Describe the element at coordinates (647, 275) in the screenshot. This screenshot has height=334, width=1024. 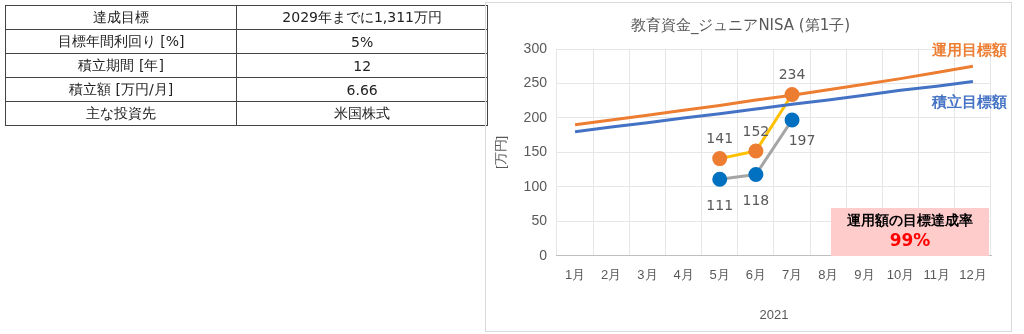
I see `x-tick-label: 3月` at that location.